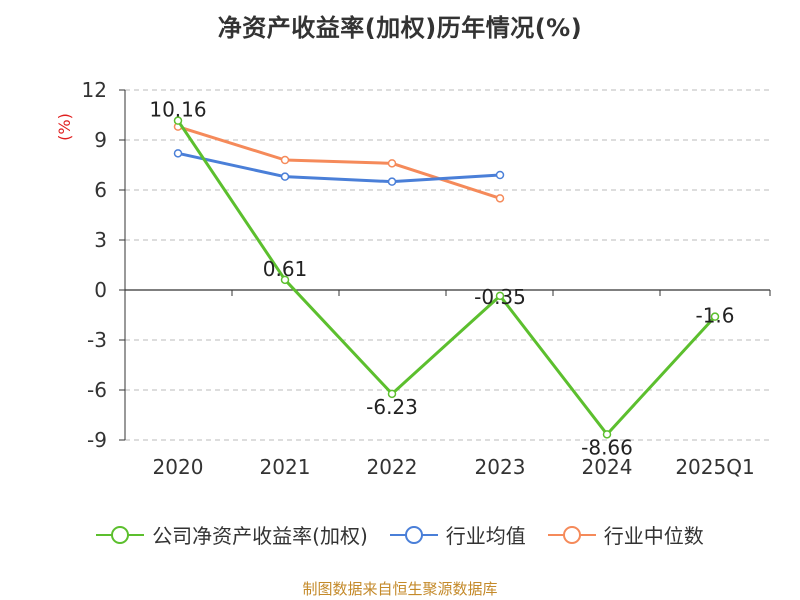  Describe the element at coordinates (571, 534) in the screenshot. I see `legend-swatch-median` at that location.